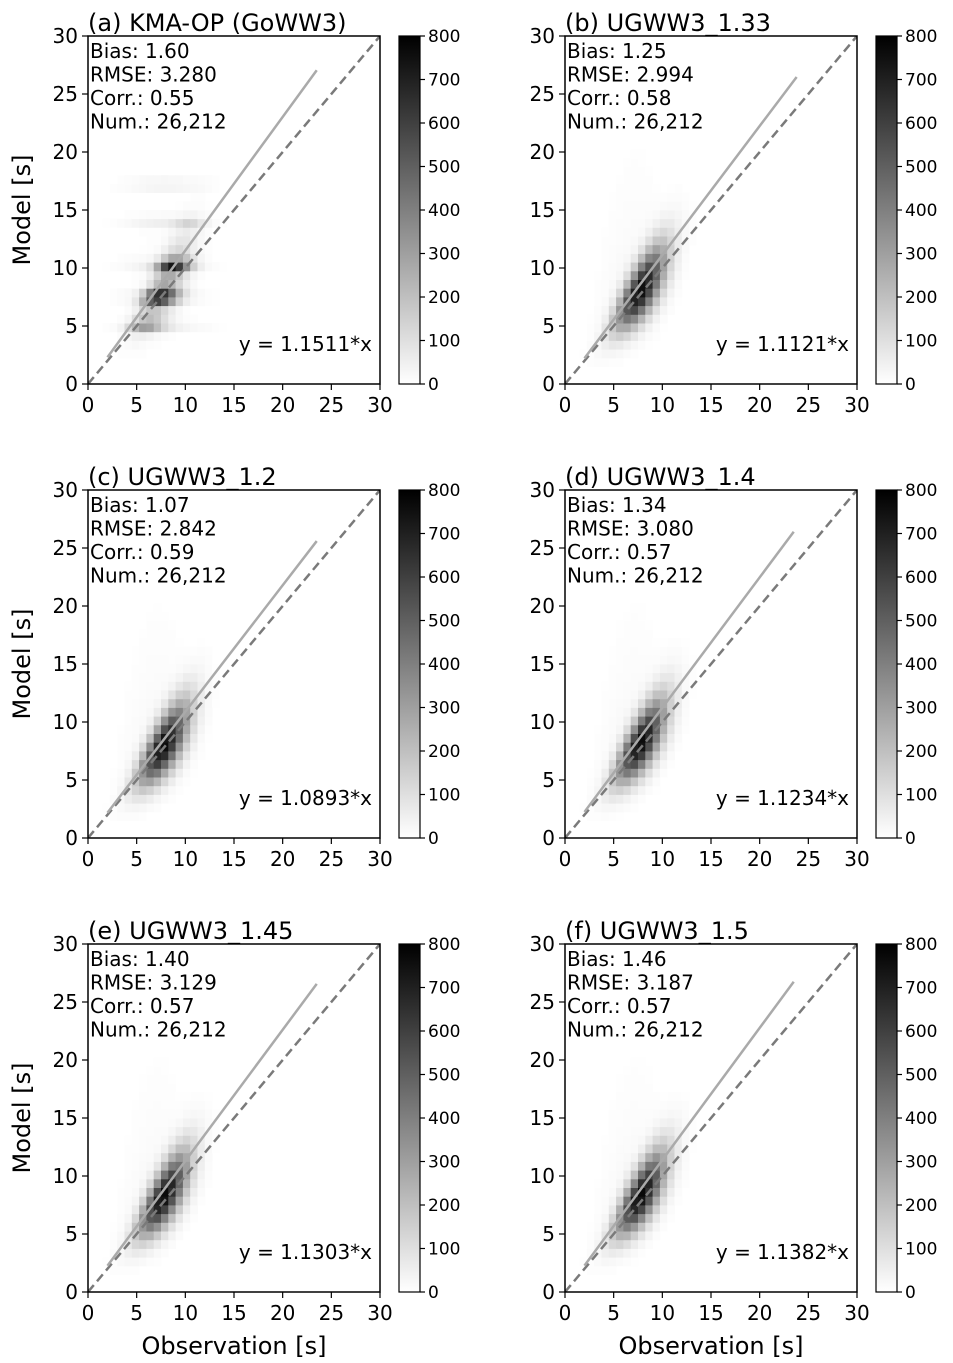  I want to click on regression-line, so click(690, 217).